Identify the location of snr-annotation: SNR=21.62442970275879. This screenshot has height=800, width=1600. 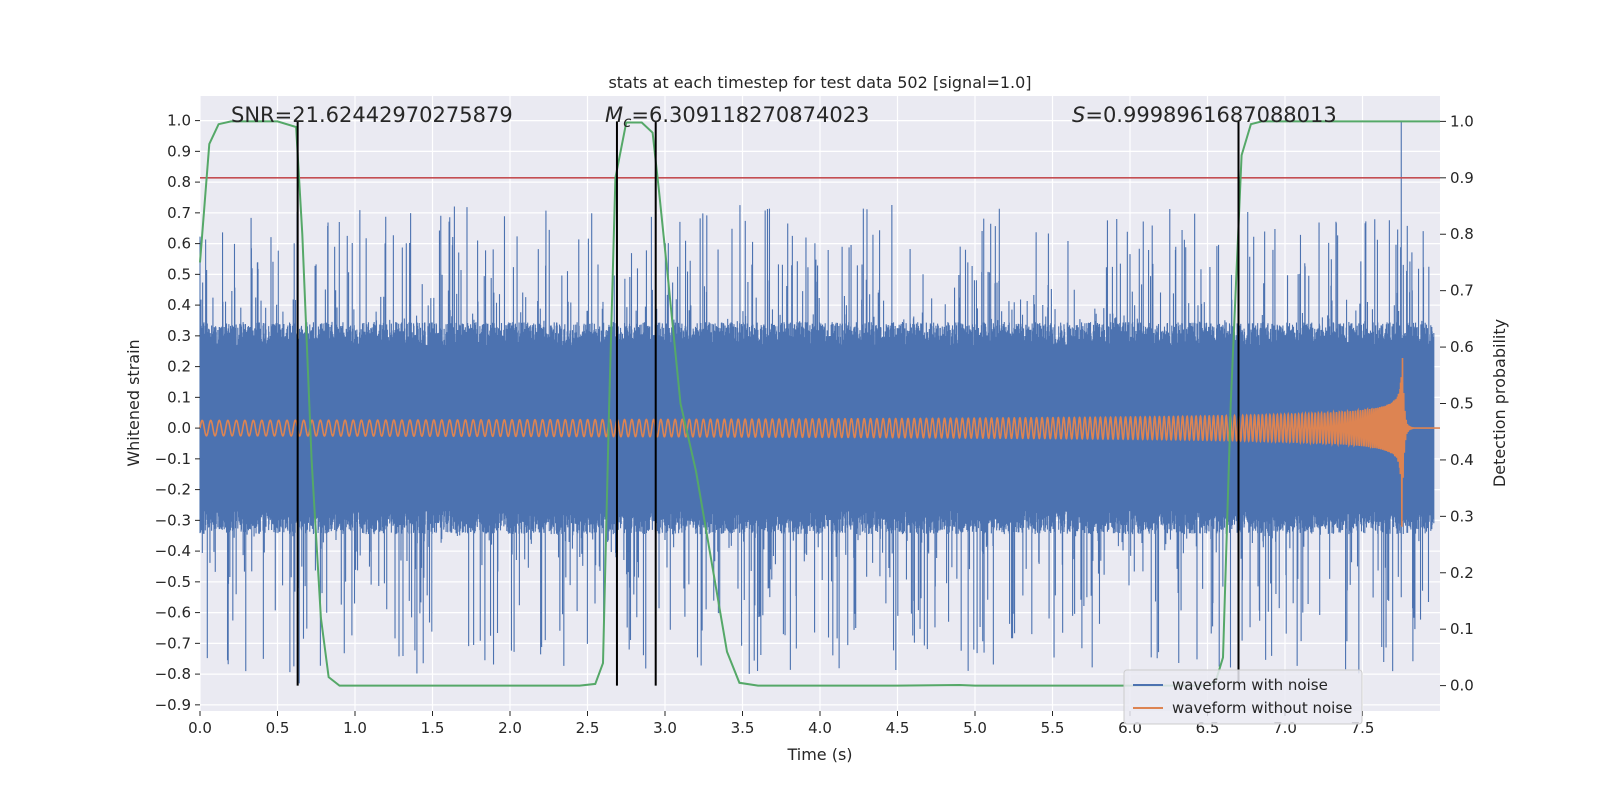
(372, 115).